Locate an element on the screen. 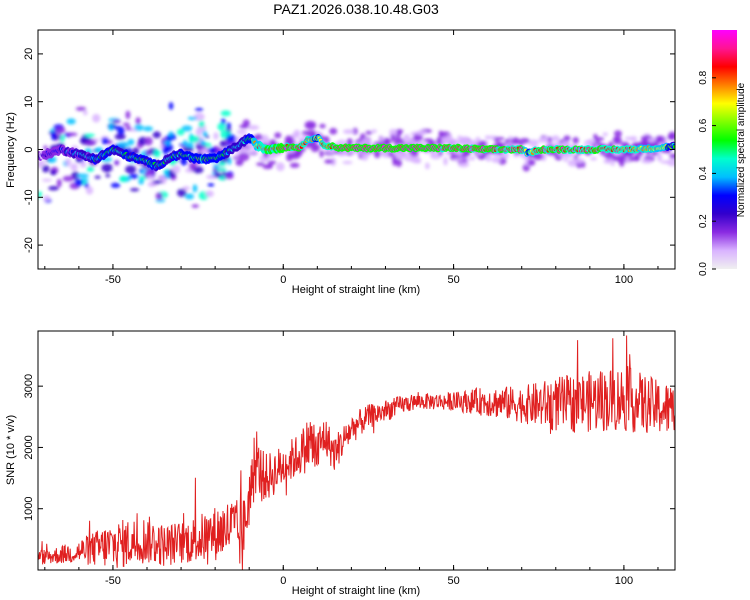  spectrogram-x-tick-label: -50 is located at coordinates (113, 280).